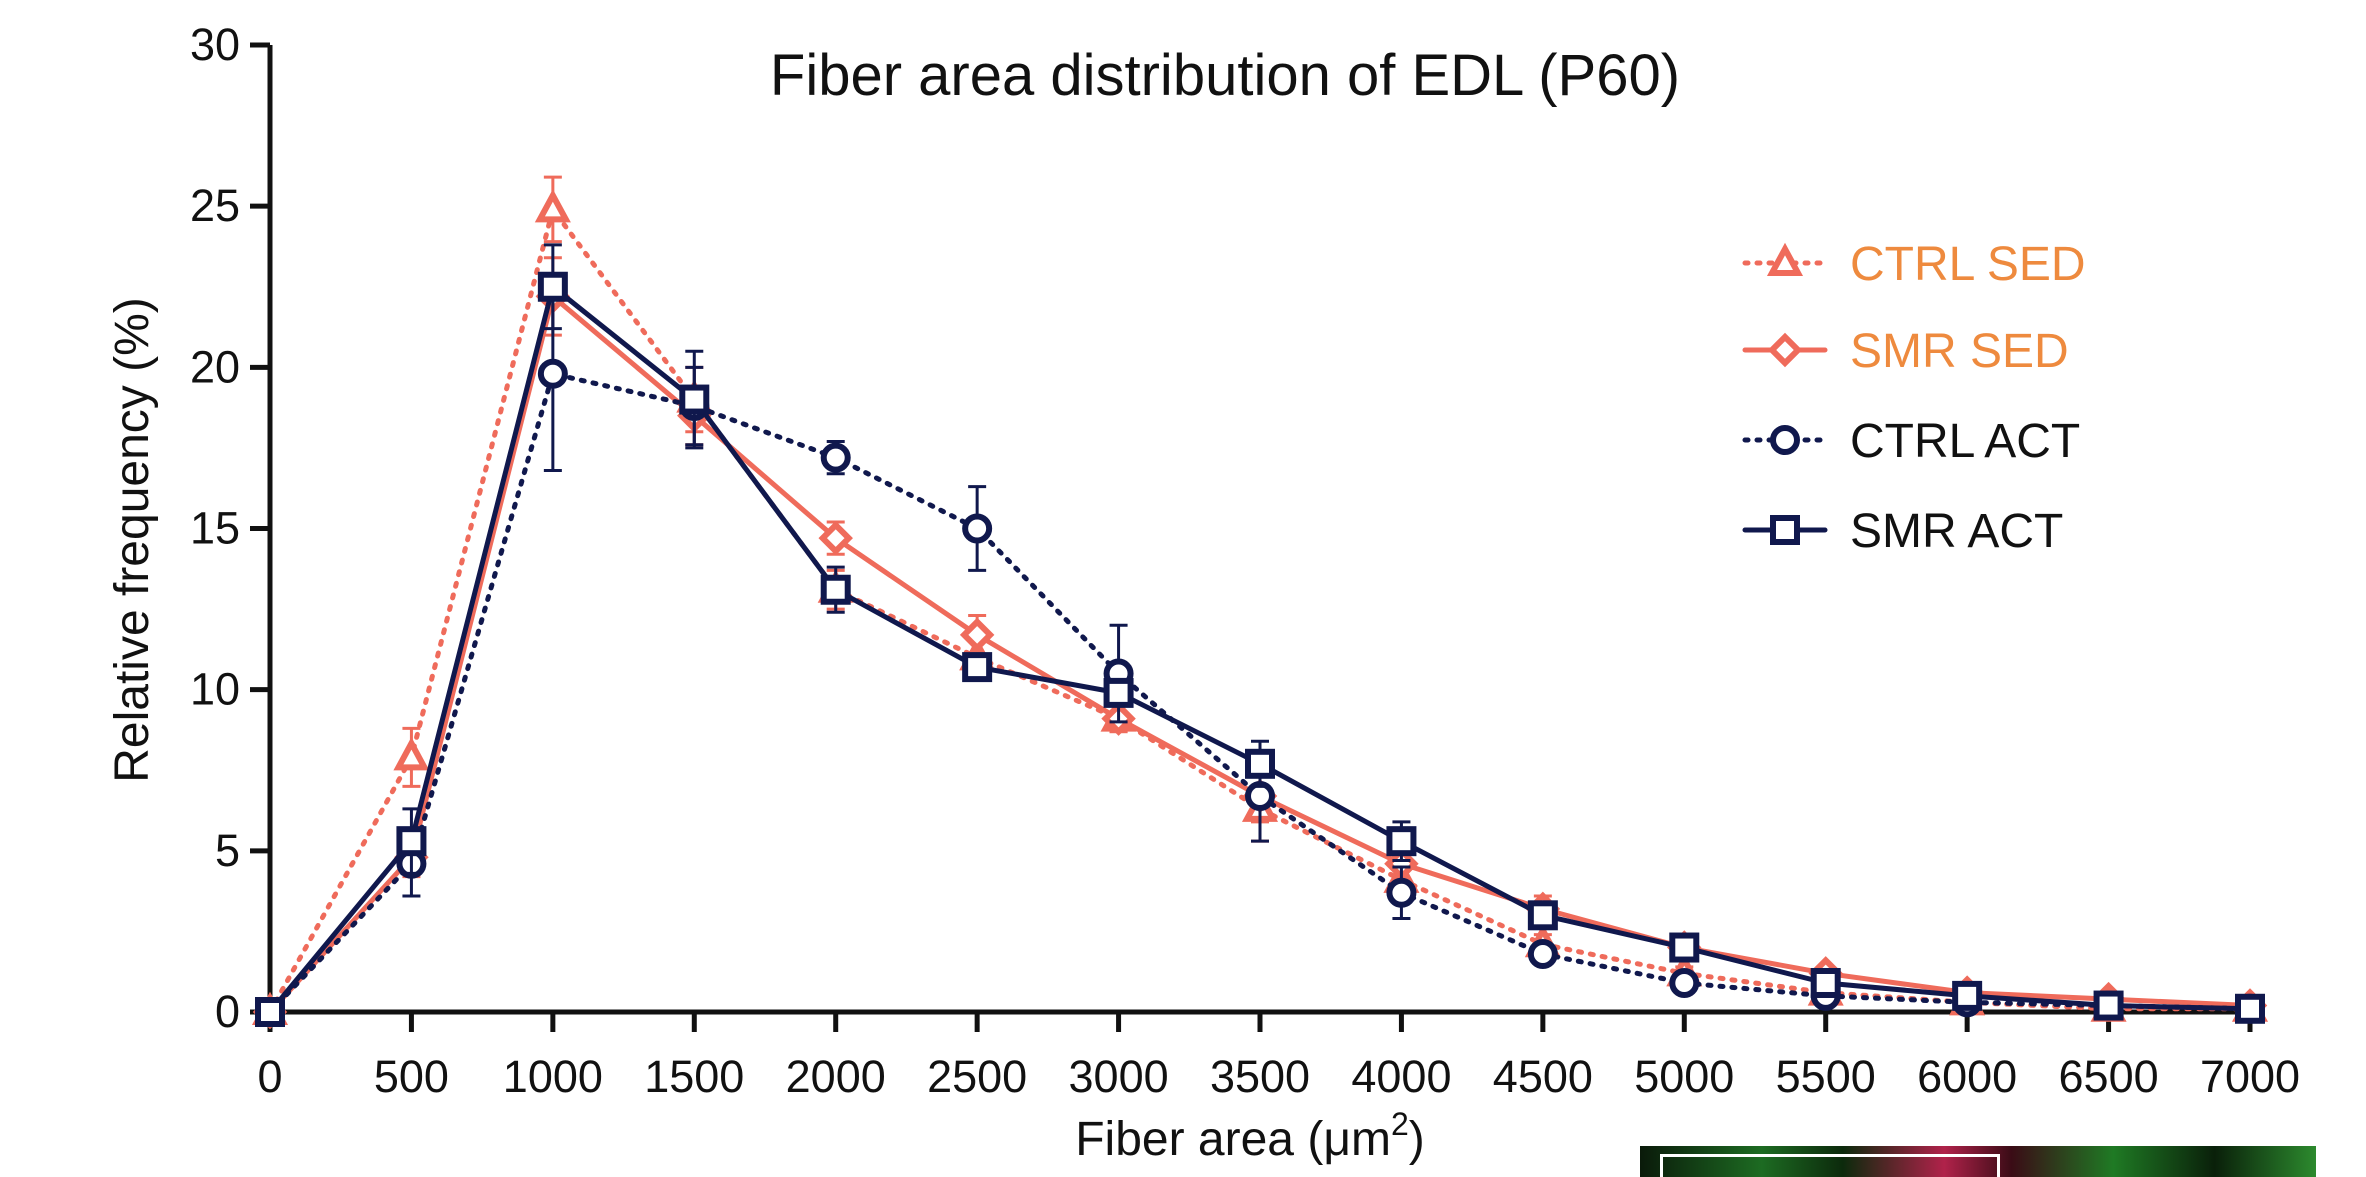  I want to click on x-tick-label: 5000, so click(1684, 1076).